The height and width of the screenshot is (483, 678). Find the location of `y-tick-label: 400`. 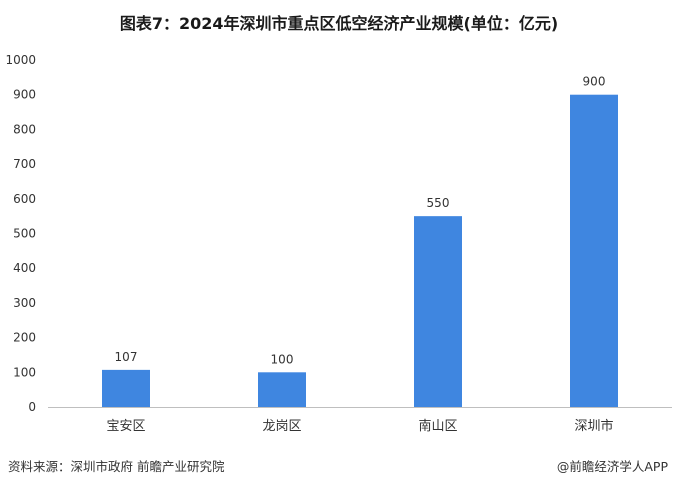

y-tick-label: 400 is located at coordinates (24, 268).